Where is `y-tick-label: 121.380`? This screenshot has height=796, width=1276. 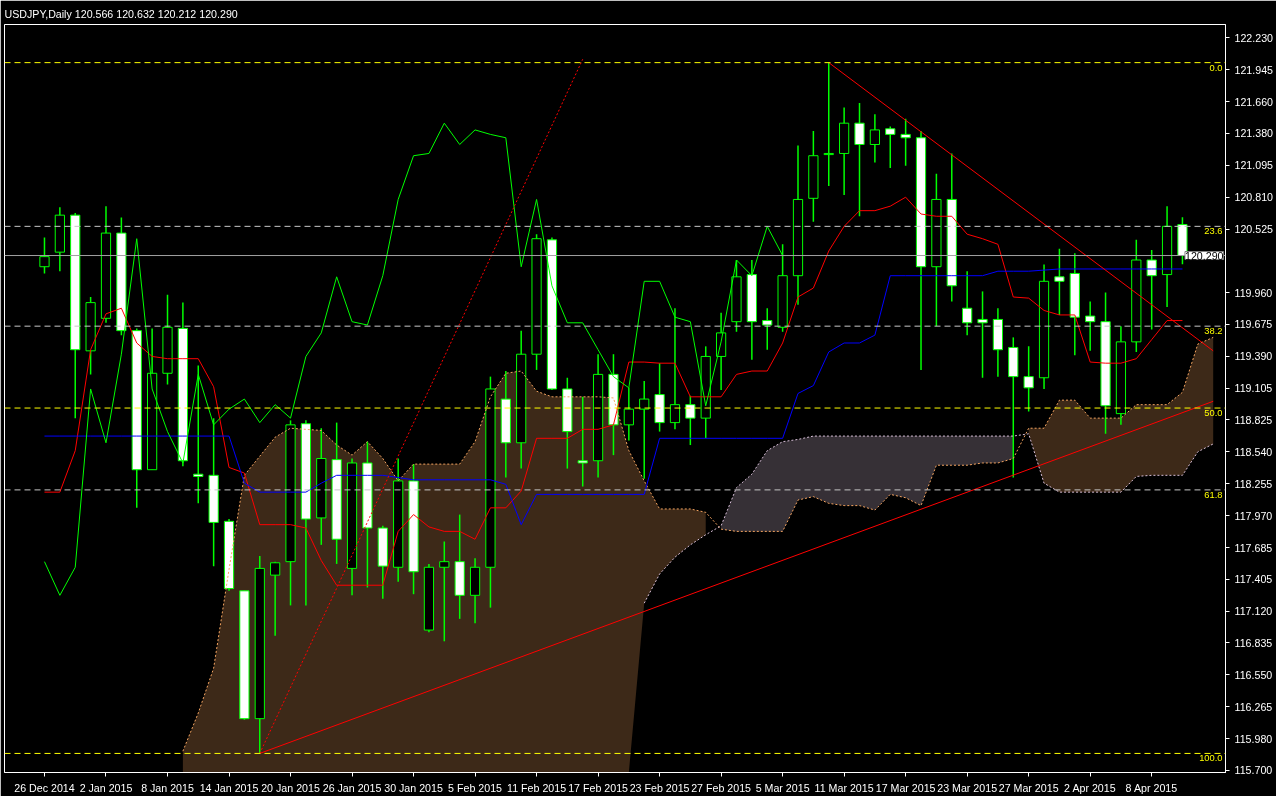 y-tick-label: 121.380 is located at coordinates (1254, 133).